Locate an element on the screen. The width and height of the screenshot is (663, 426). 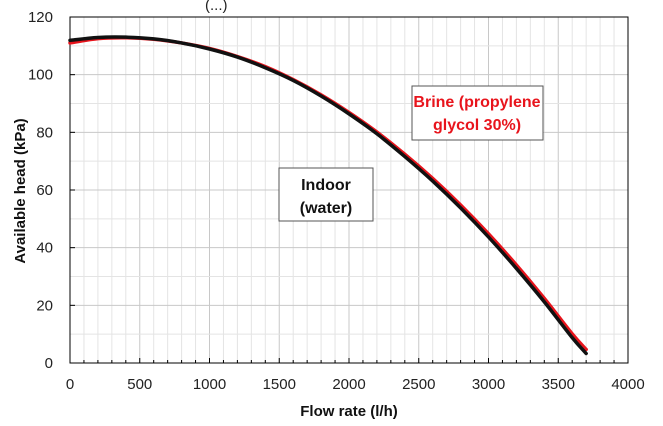
brine-annotation-line-2: glycol 30%) is located at coordinates (477, 125).